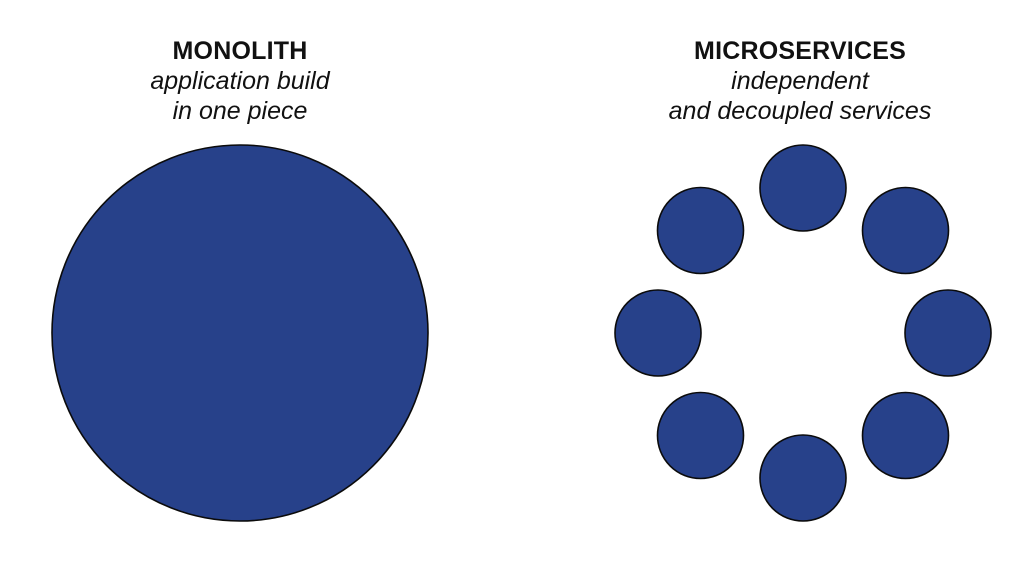 This screenshot has height=569, width=1024. I want to click on microservices-title: MICROSERVICES, so click(800, 51).